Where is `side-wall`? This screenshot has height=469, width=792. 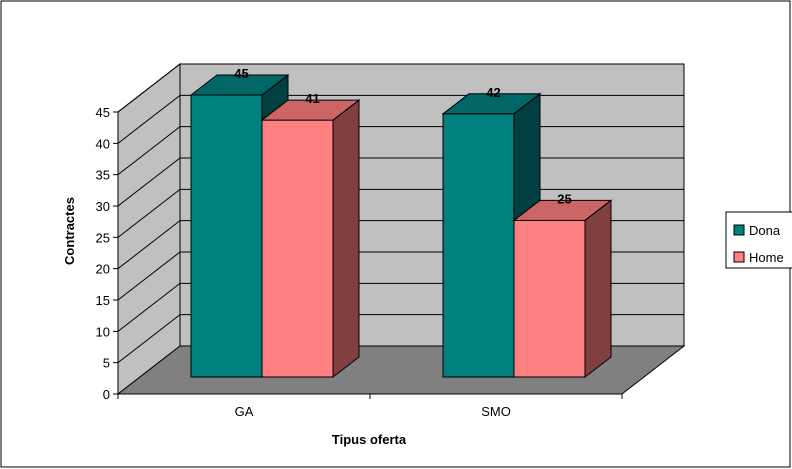
side-wall is located at coordinates (149, 229).